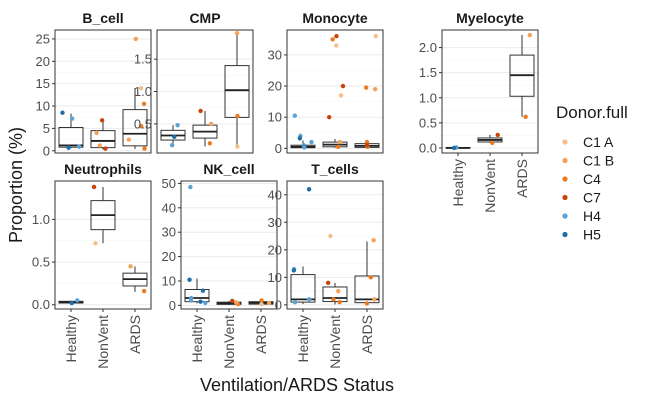 Image resolution: width=650 pixels, height=400 pixels. What do you see at coordinates (335, 169) in the screenshot?
I see `panel-title: T_cells` at bounding box center [335, 169].